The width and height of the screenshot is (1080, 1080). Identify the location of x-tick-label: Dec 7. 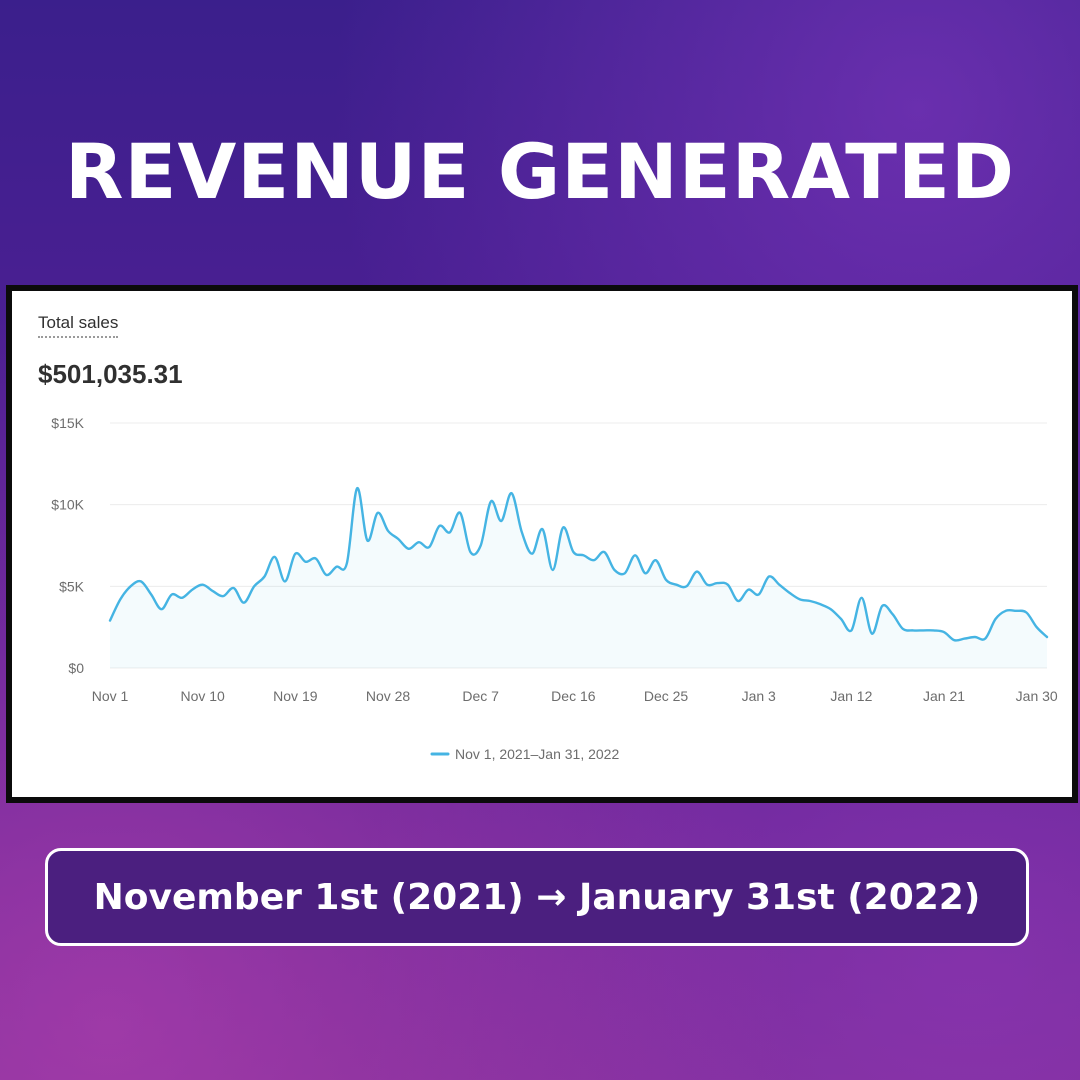
(480, 696).